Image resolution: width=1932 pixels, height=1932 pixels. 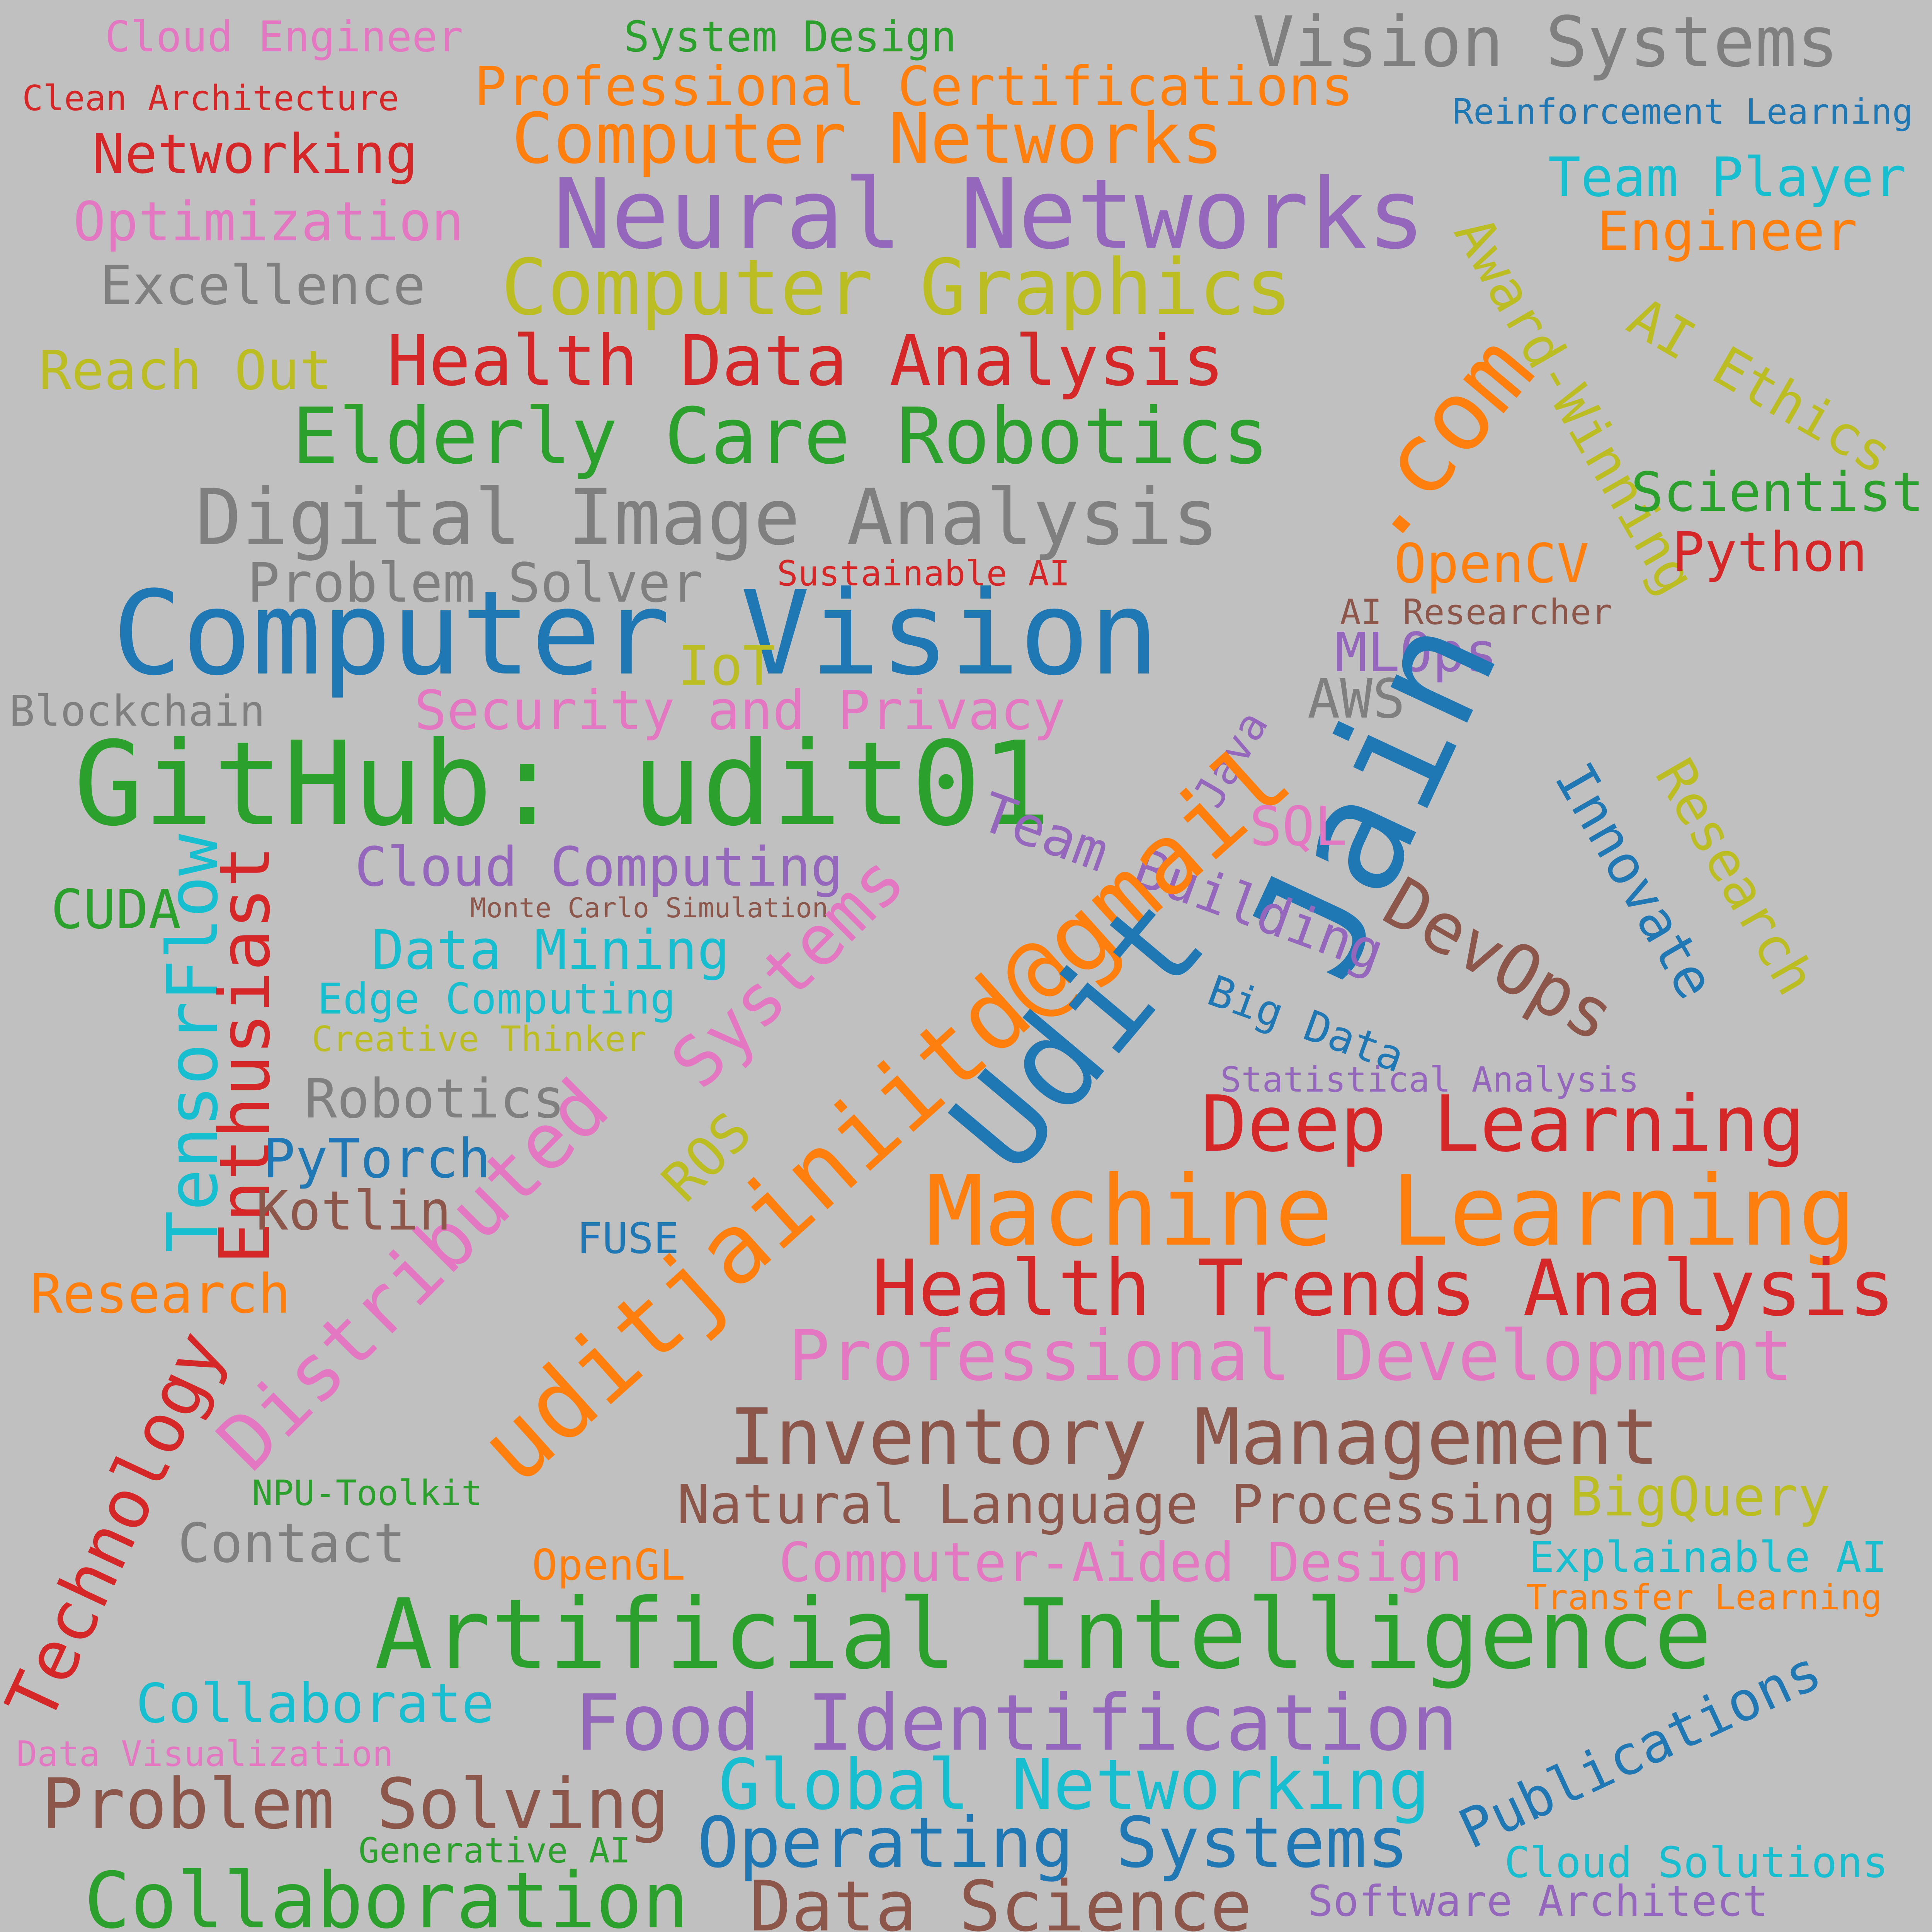 What do you see at coordinates (914, 86) in the screenshot?
I see `word-professional-certifications: Professional Certifications` at bounding box center [914, 86].